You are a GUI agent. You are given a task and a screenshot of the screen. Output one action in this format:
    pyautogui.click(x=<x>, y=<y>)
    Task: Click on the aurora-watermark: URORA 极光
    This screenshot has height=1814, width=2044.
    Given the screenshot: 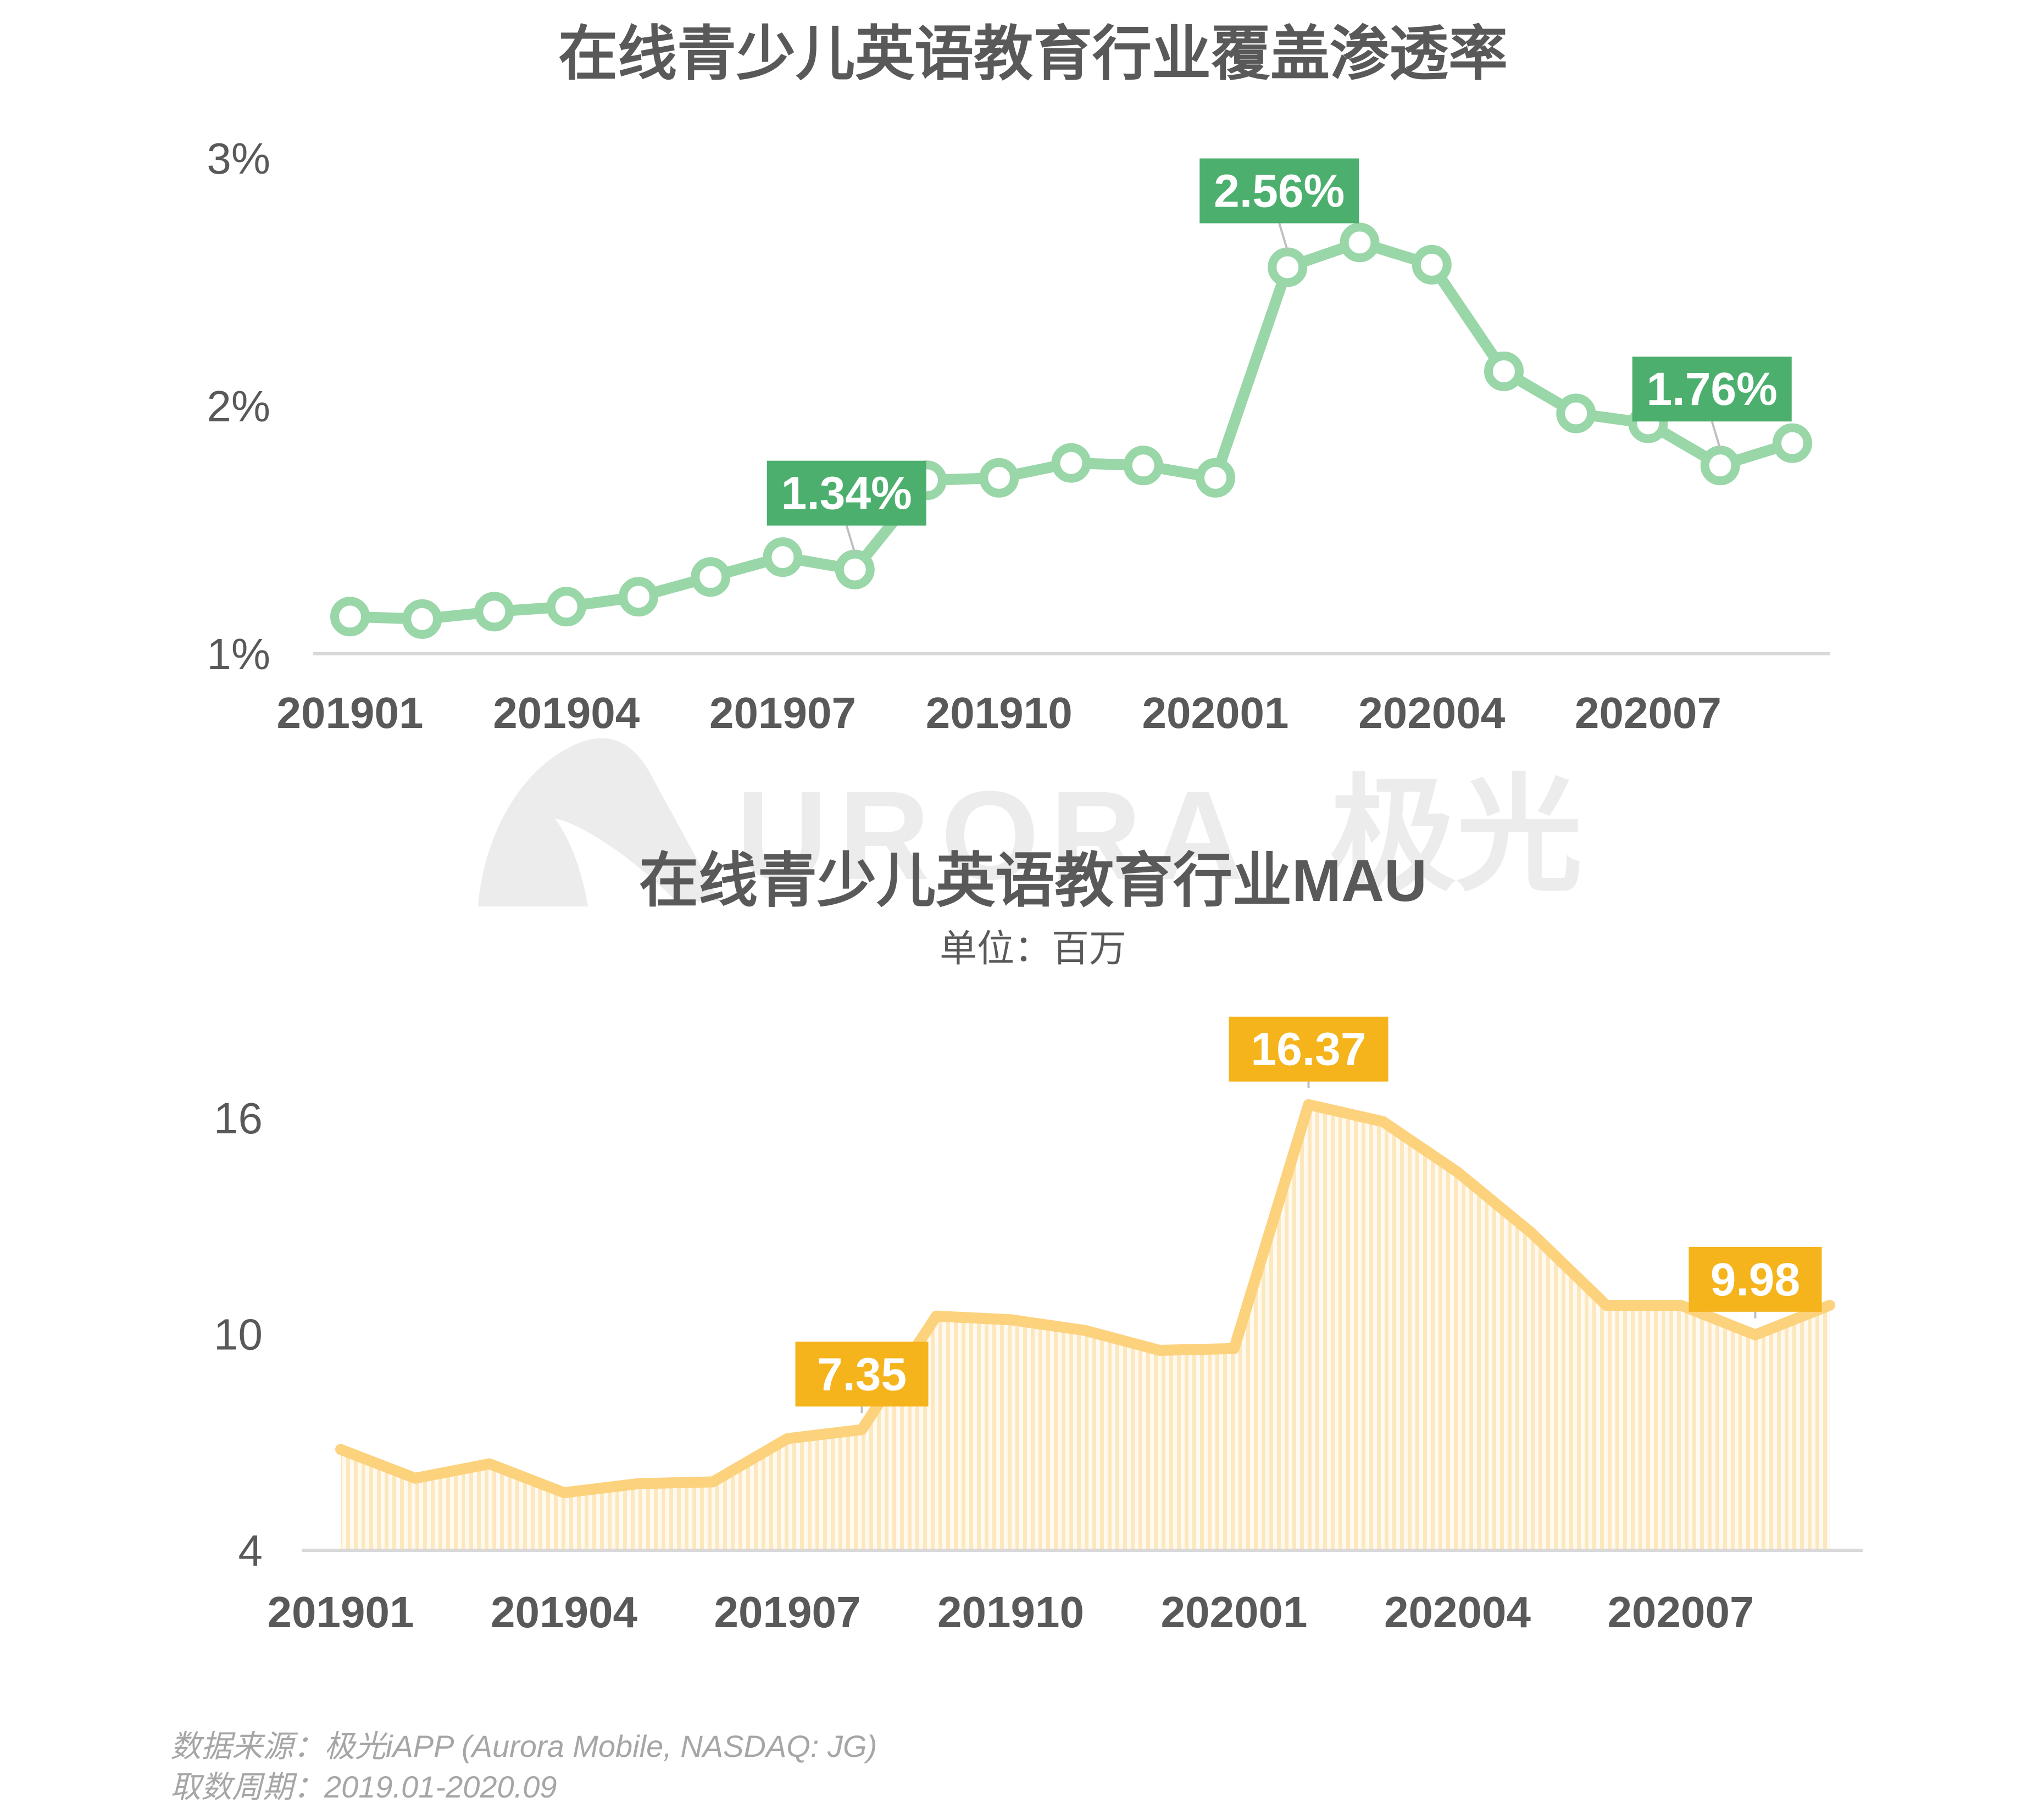 What is the action you would take?
    pyautogui.click(x=1030, y=822)
    